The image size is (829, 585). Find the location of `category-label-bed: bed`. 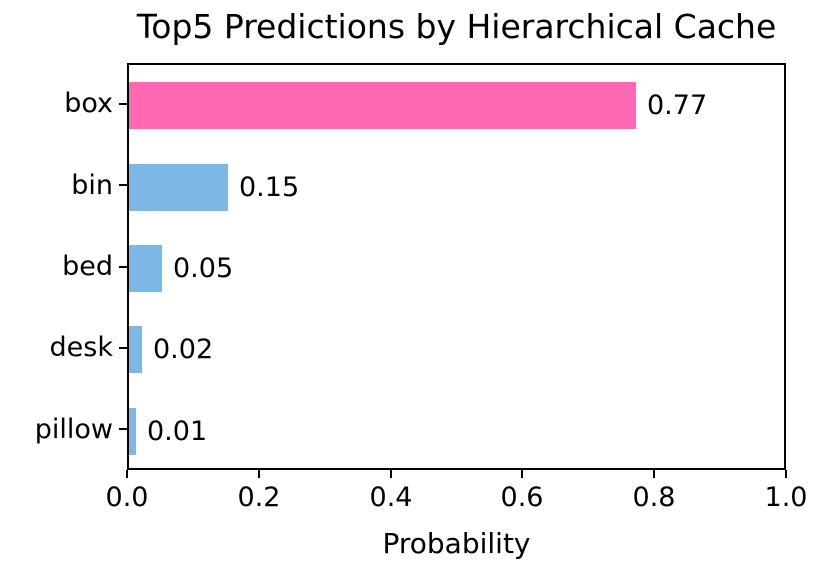

category-label-bed: bed is located at coordinates (87, 266).